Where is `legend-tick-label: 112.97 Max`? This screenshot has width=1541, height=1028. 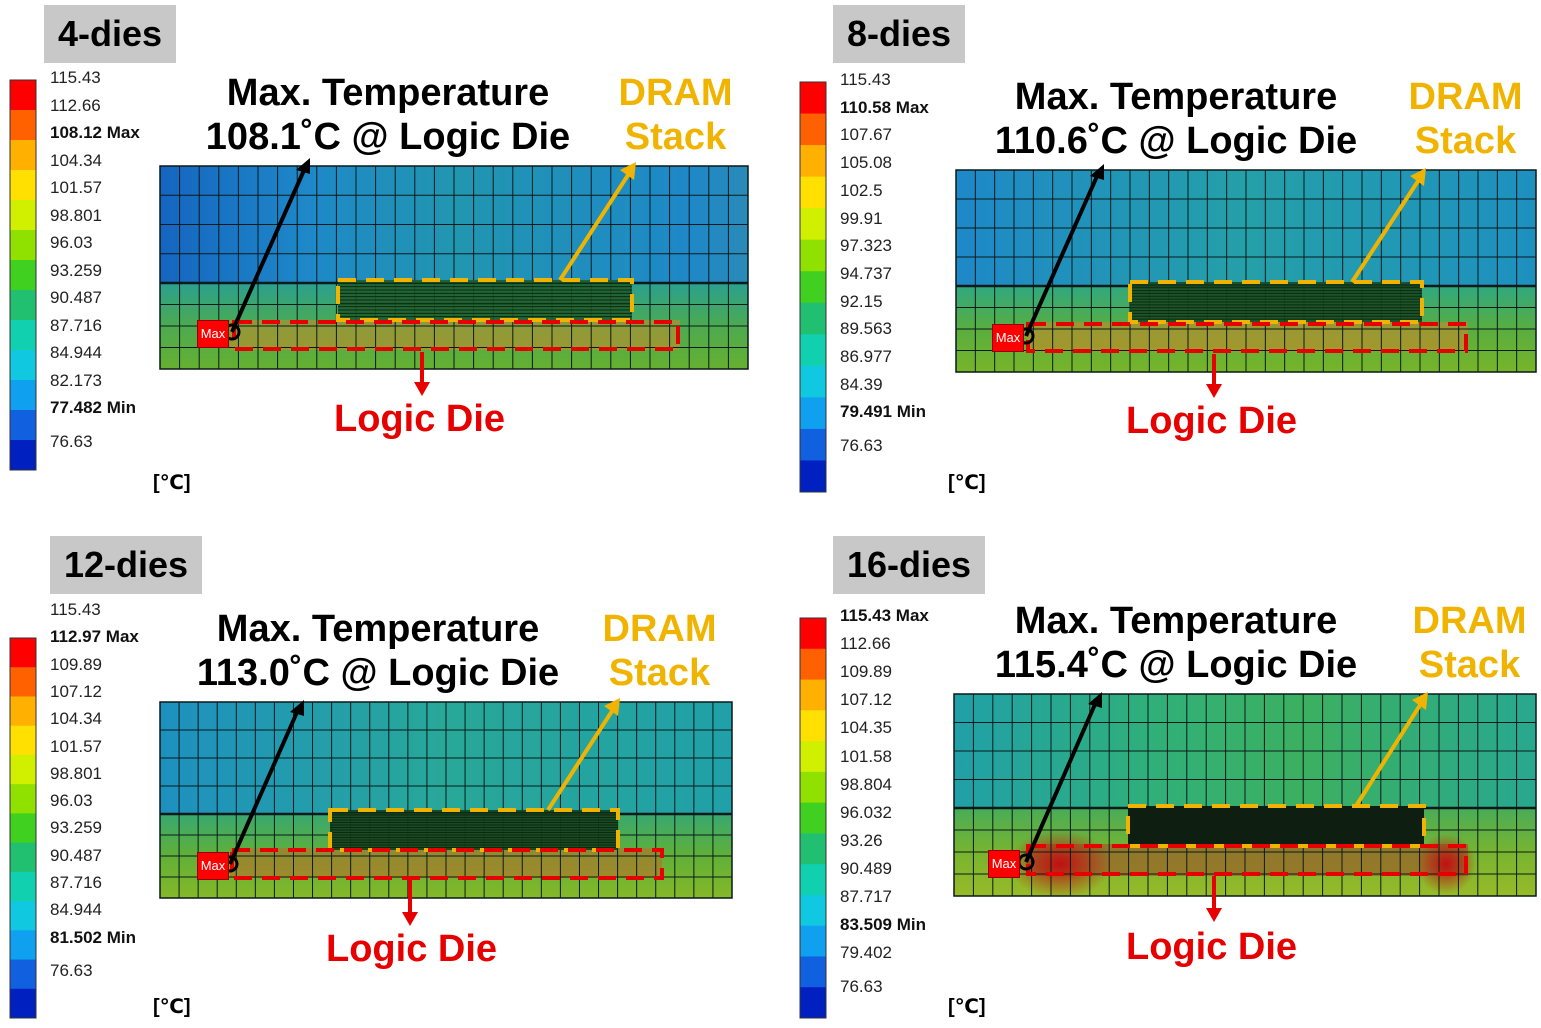
legend-tick-label: 112.97 Max is located at coordinates (94, 637).